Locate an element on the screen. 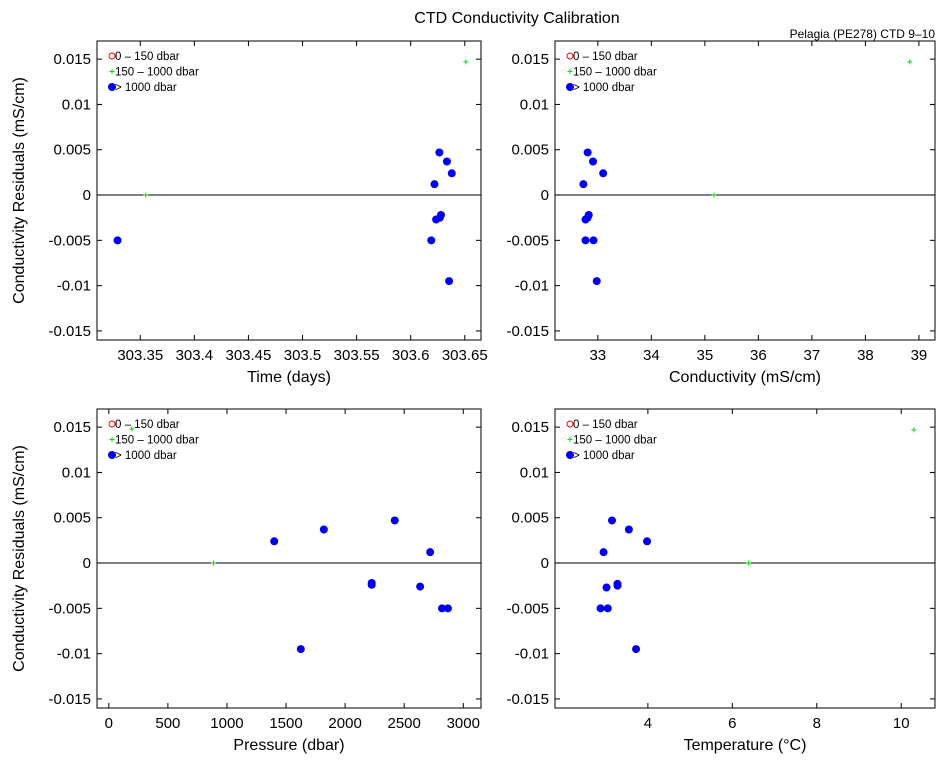  x-tick-label: 2000 is located at coordinates (344, 723).